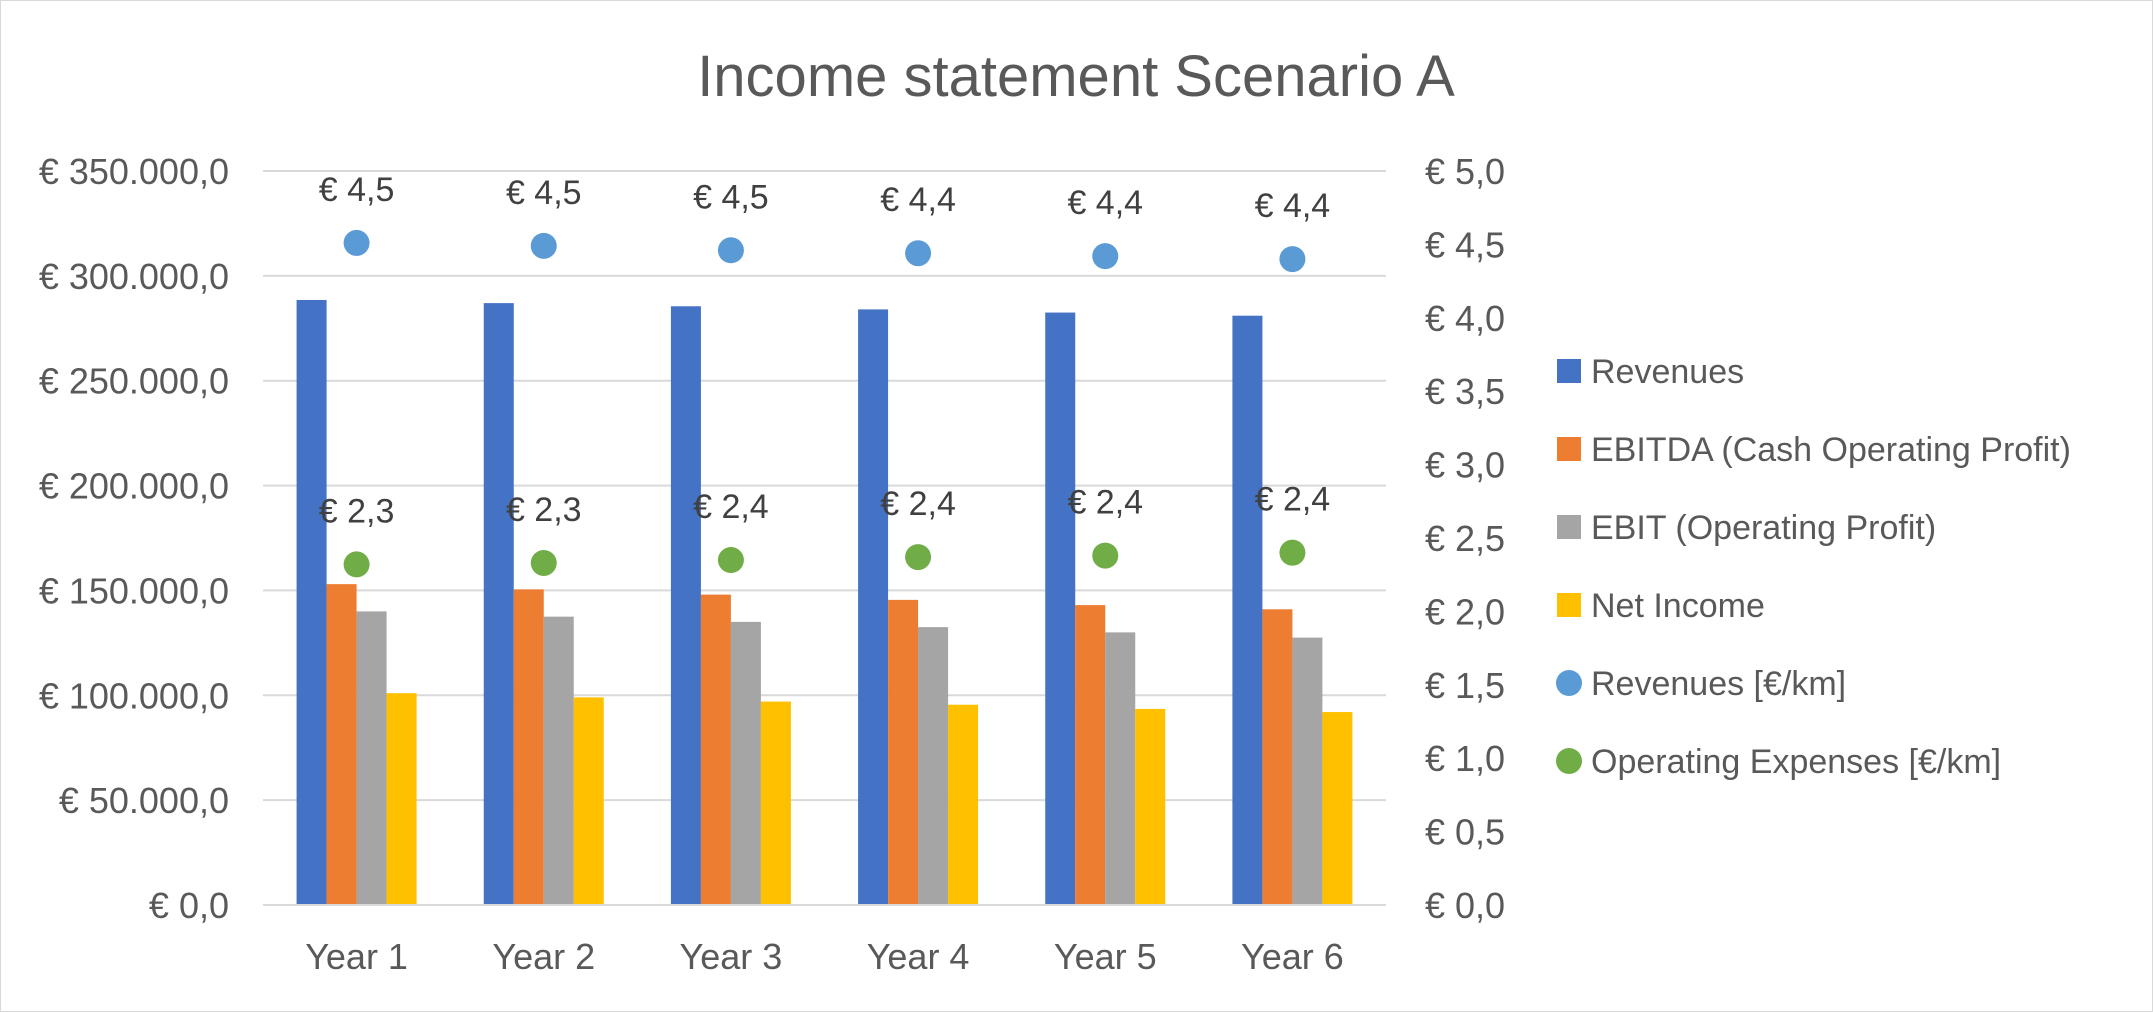  I want to click on legend-label: EBITDA (Cash Operating Profit), so click(1831, 450).